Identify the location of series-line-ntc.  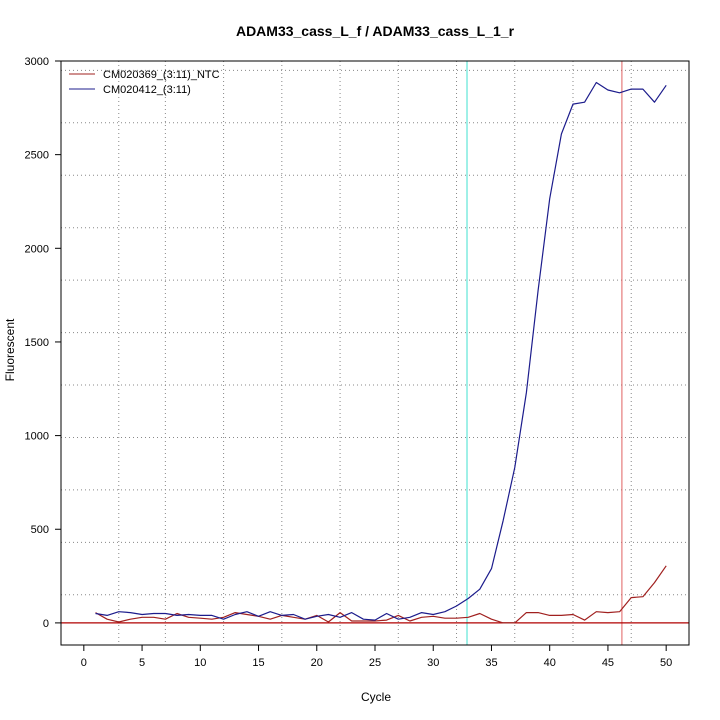
(381, 594).